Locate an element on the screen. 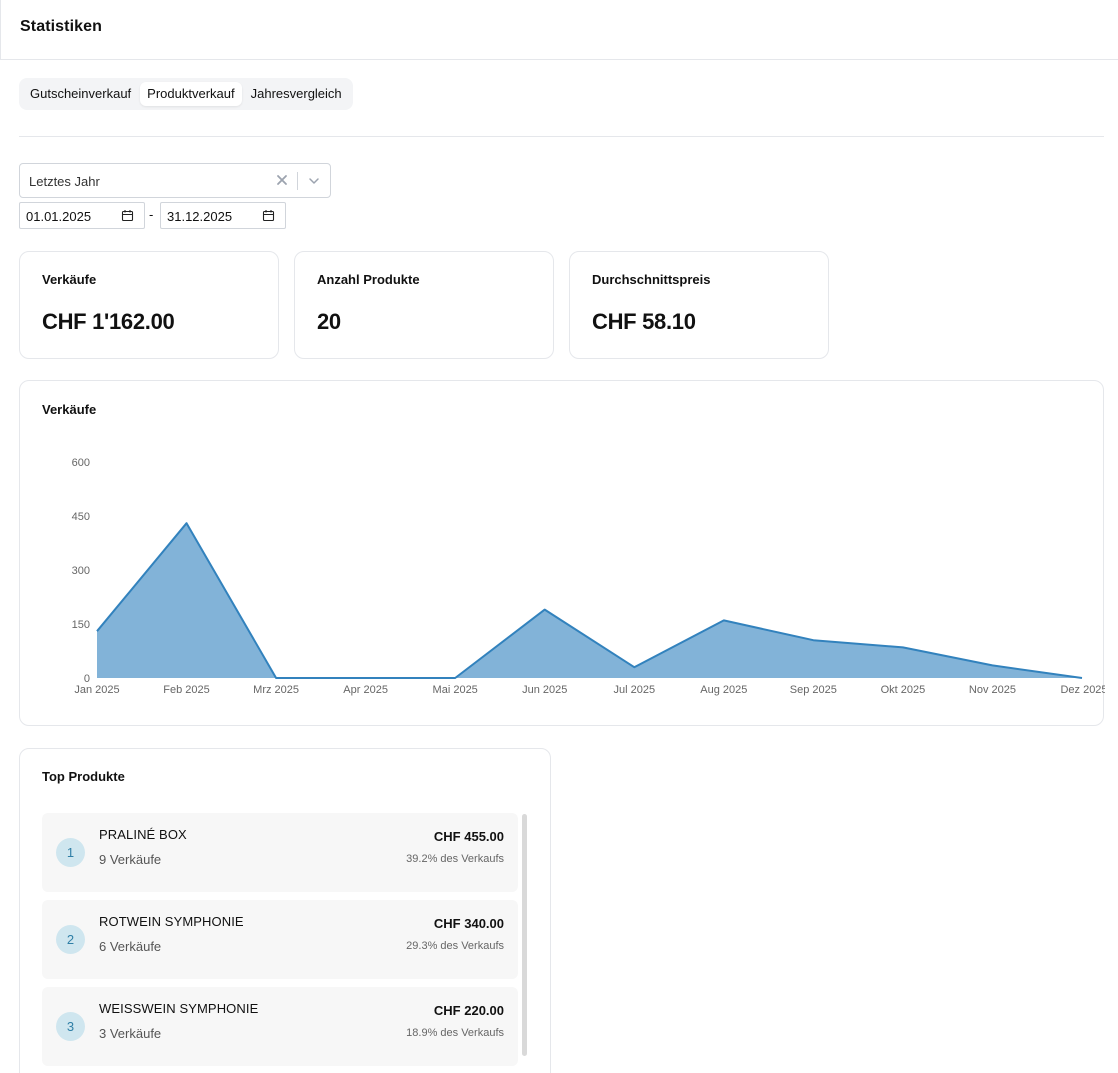 Image resolution: width=1118 pixels, height=1073 pixels. x-tick-label: Jan 2025 is located at coordinates (96, 690).